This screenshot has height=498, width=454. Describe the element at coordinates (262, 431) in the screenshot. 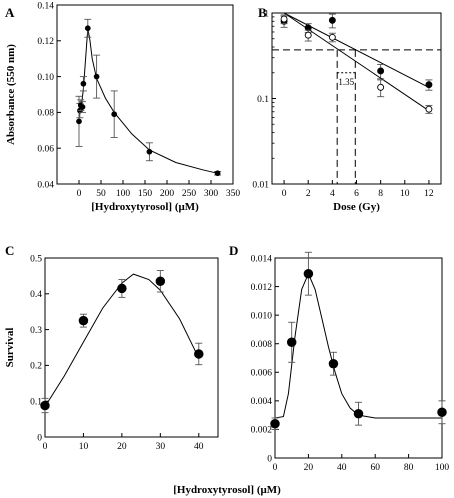

I see `y-tick-label: 0.002` at that location.